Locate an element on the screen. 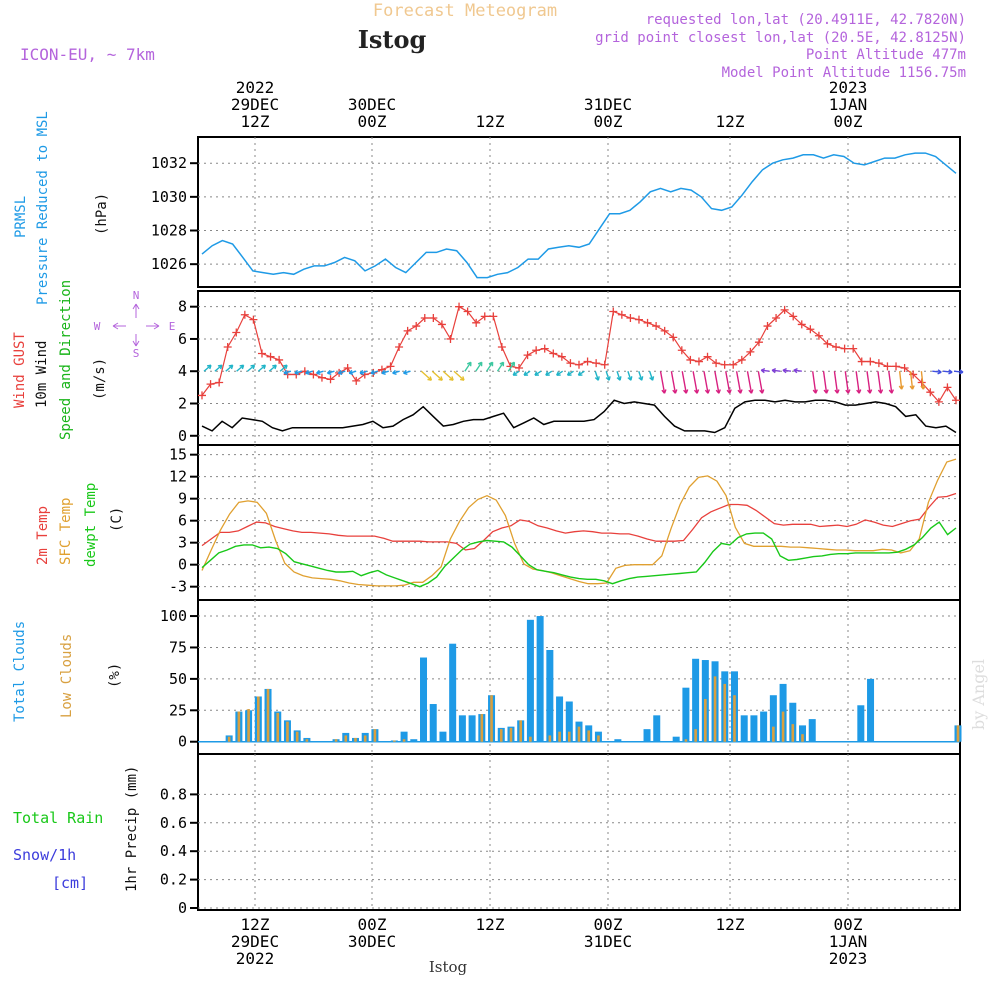 Image resolution: width=1000 pixels, height=1000 pixels. snow-unit-label: [cm] is located at coordinates (70, 883).